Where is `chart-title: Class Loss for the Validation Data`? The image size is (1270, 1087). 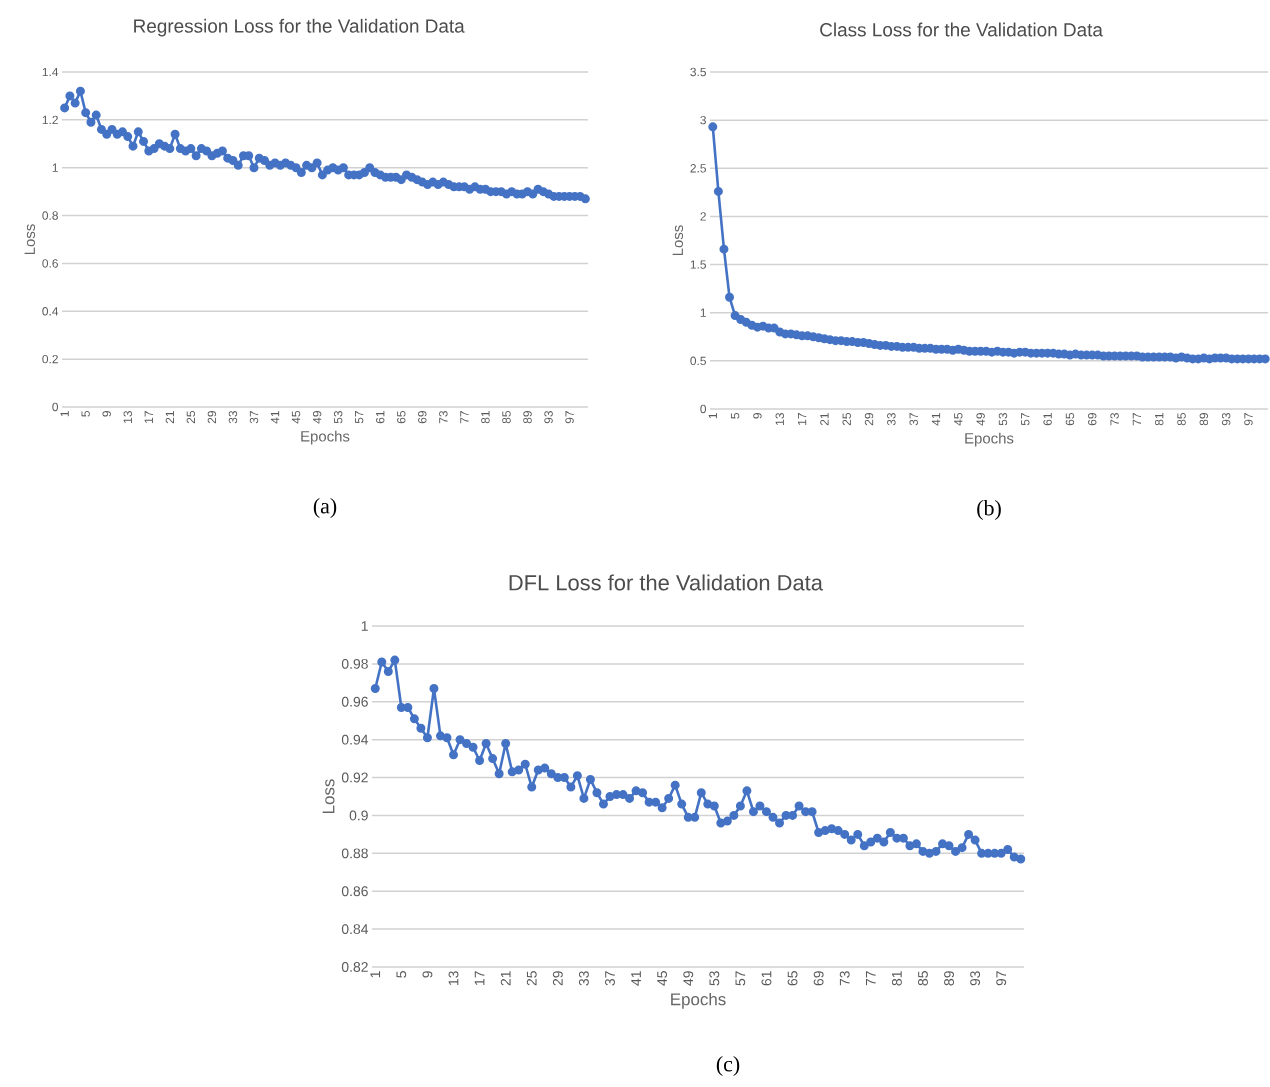 chart-title: Class Loss for the Validation Data is located at coordinates (961, 29).